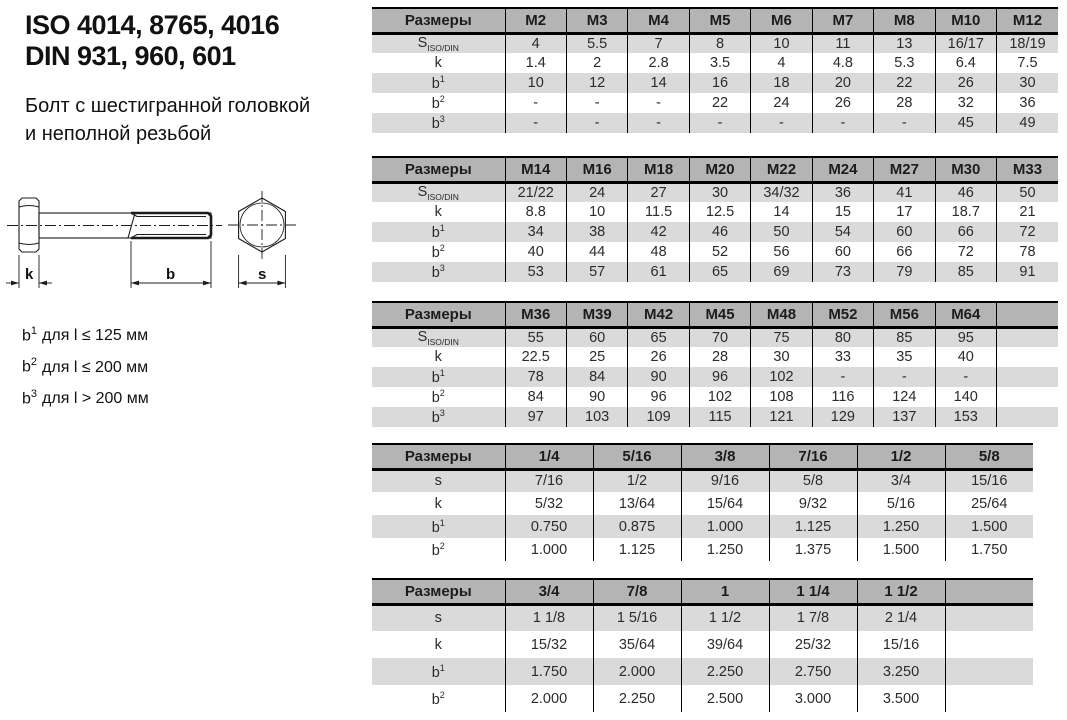  Describe the element at coordinates (904, 337) in the screenshot. I see `table-cell: 85` at that location.